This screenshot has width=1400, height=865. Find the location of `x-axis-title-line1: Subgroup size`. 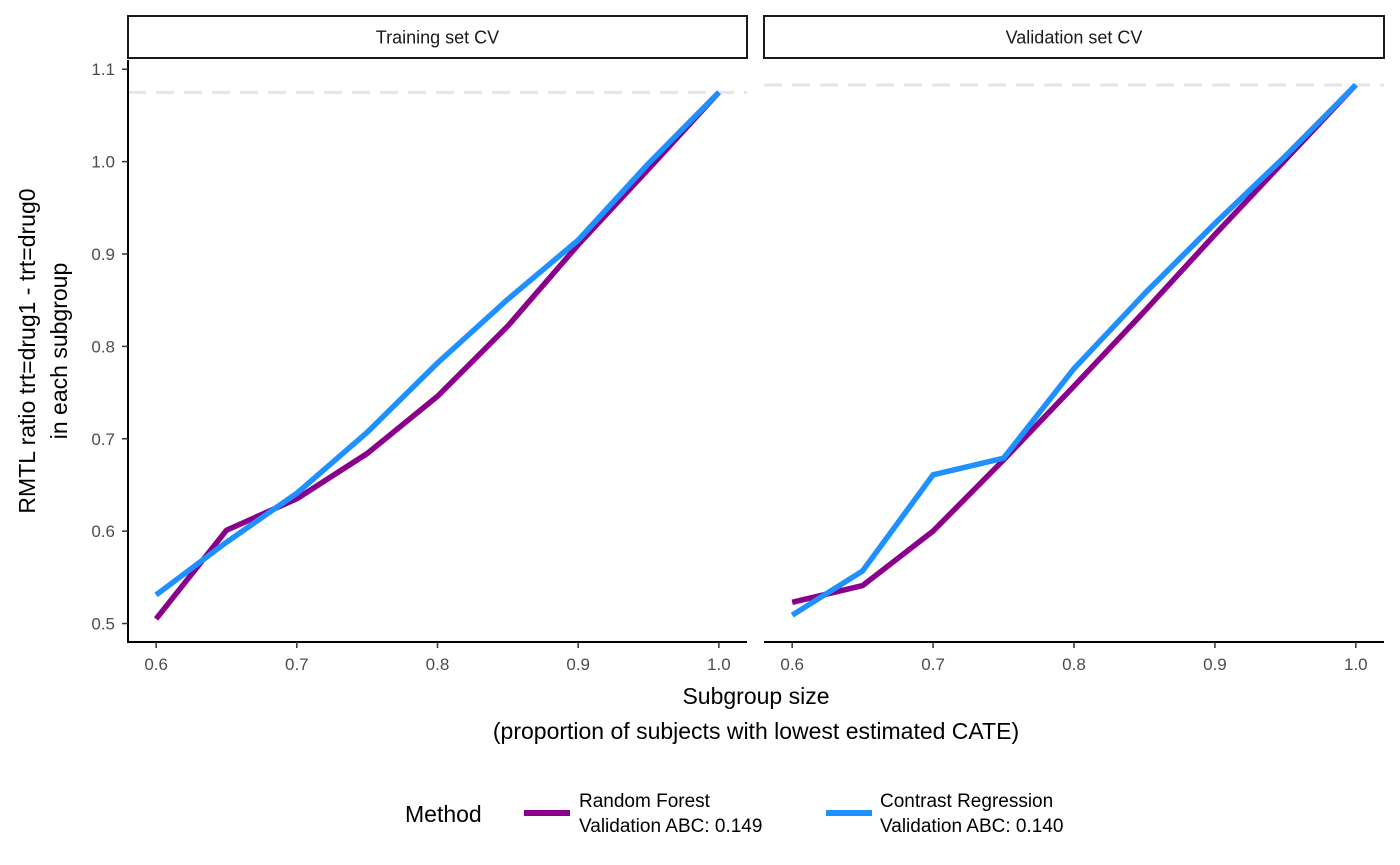

x-axis-title-line1: Subgroup size is located at coordinates (755, 696).